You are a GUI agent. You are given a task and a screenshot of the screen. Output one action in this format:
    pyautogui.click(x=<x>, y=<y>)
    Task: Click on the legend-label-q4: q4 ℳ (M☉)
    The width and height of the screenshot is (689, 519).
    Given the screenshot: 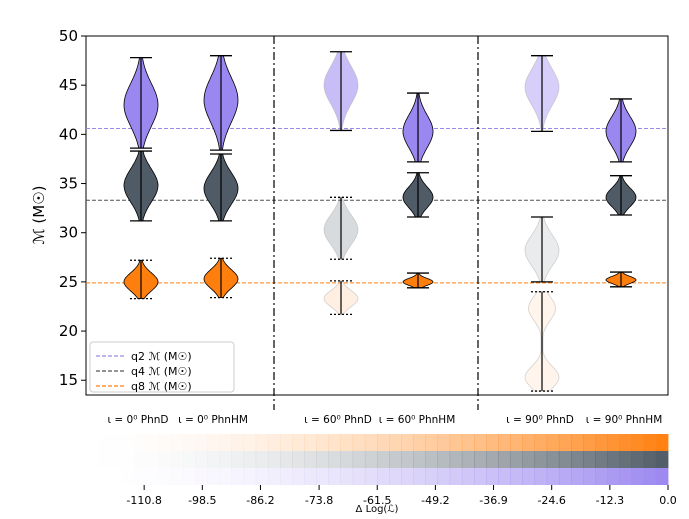 What is the action you would take?
    pyautogui.click(x=161, y=371)
    